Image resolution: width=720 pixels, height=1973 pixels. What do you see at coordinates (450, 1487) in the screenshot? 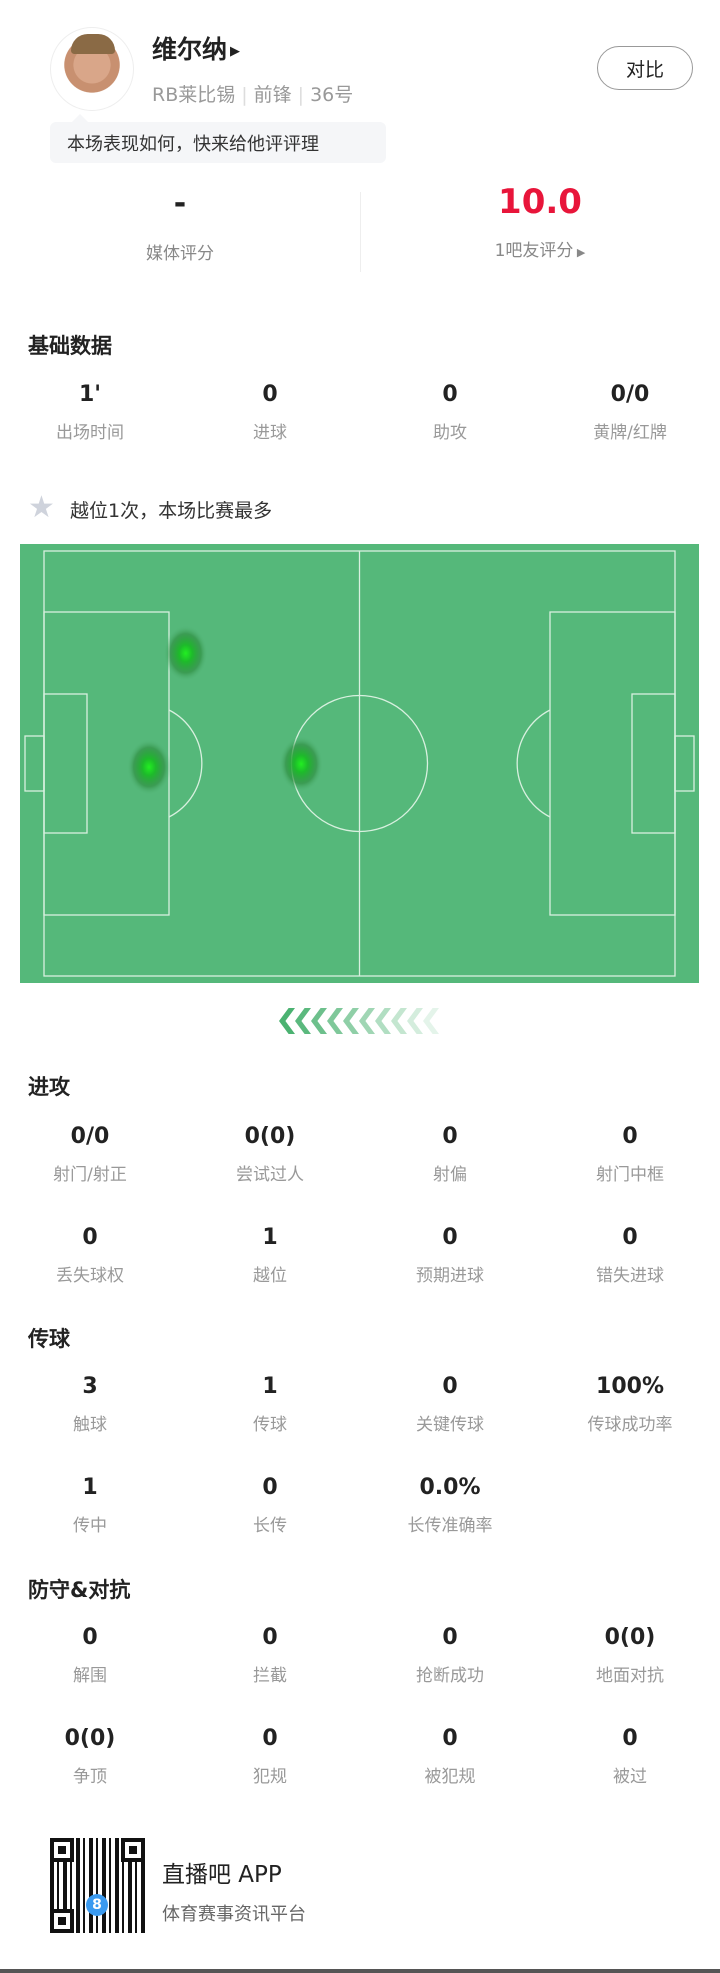
I see `stat-value: 0.0%` at bounding box center [450, 1487].